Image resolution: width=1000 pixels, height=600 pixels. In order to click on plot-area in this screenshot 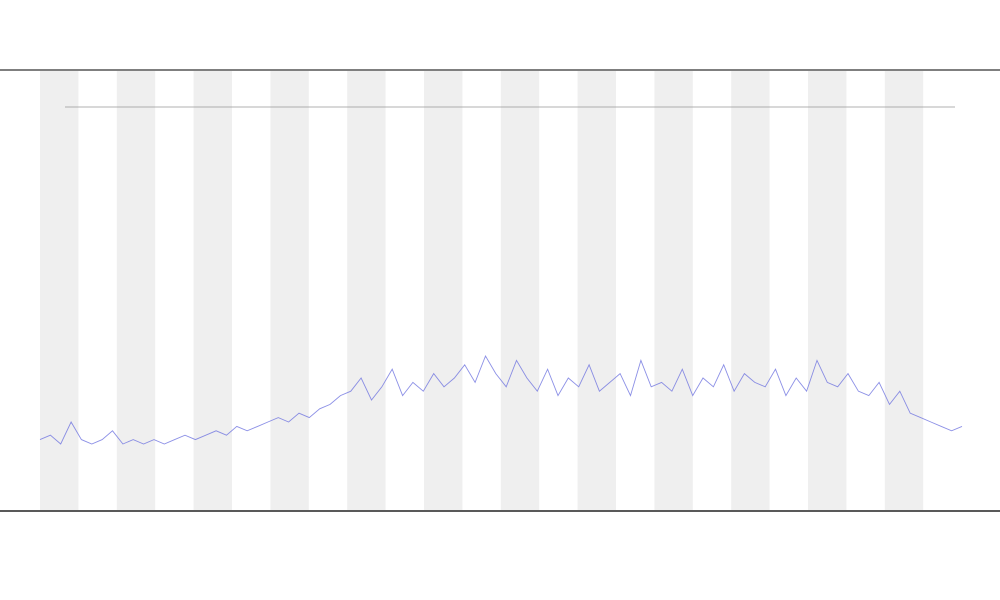, I will do `click(501, 399)`.